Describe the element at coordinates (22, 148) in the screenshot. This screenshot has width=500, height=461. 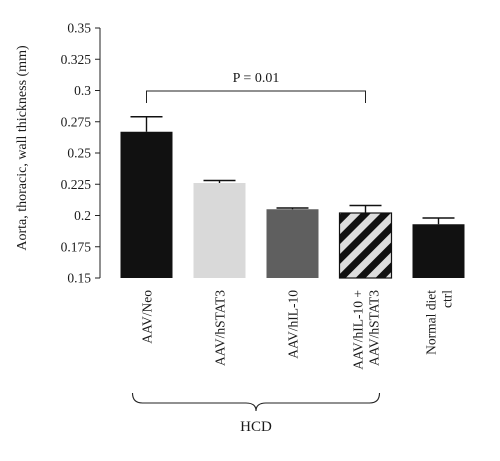
I see `y-axis-label: Aorta, thoracic, wall thickness (mm)` at that location.